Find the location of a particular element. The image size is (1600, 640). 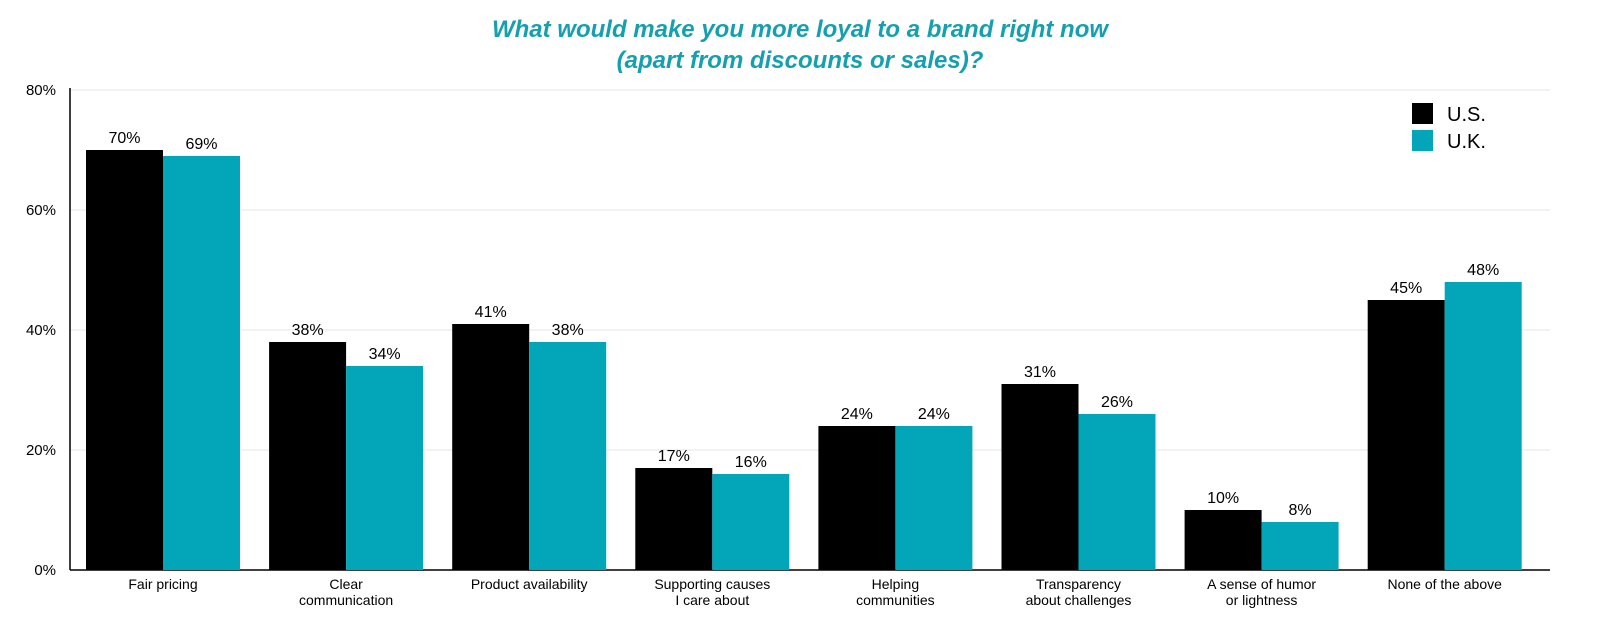

data-label: 26% is located at coordinates (1117, 402).